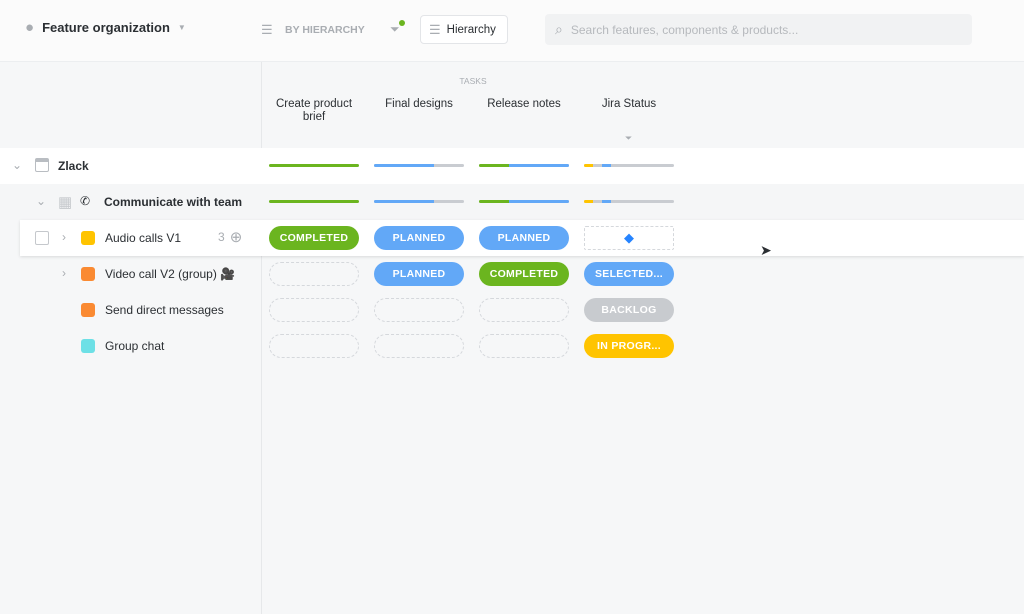 This screenshot has width=1024, height=614. What do you see at coordinates (143, 238) in the screenshot?
I see `row-label: Audio calls V1` at bounding box center [143, 238].